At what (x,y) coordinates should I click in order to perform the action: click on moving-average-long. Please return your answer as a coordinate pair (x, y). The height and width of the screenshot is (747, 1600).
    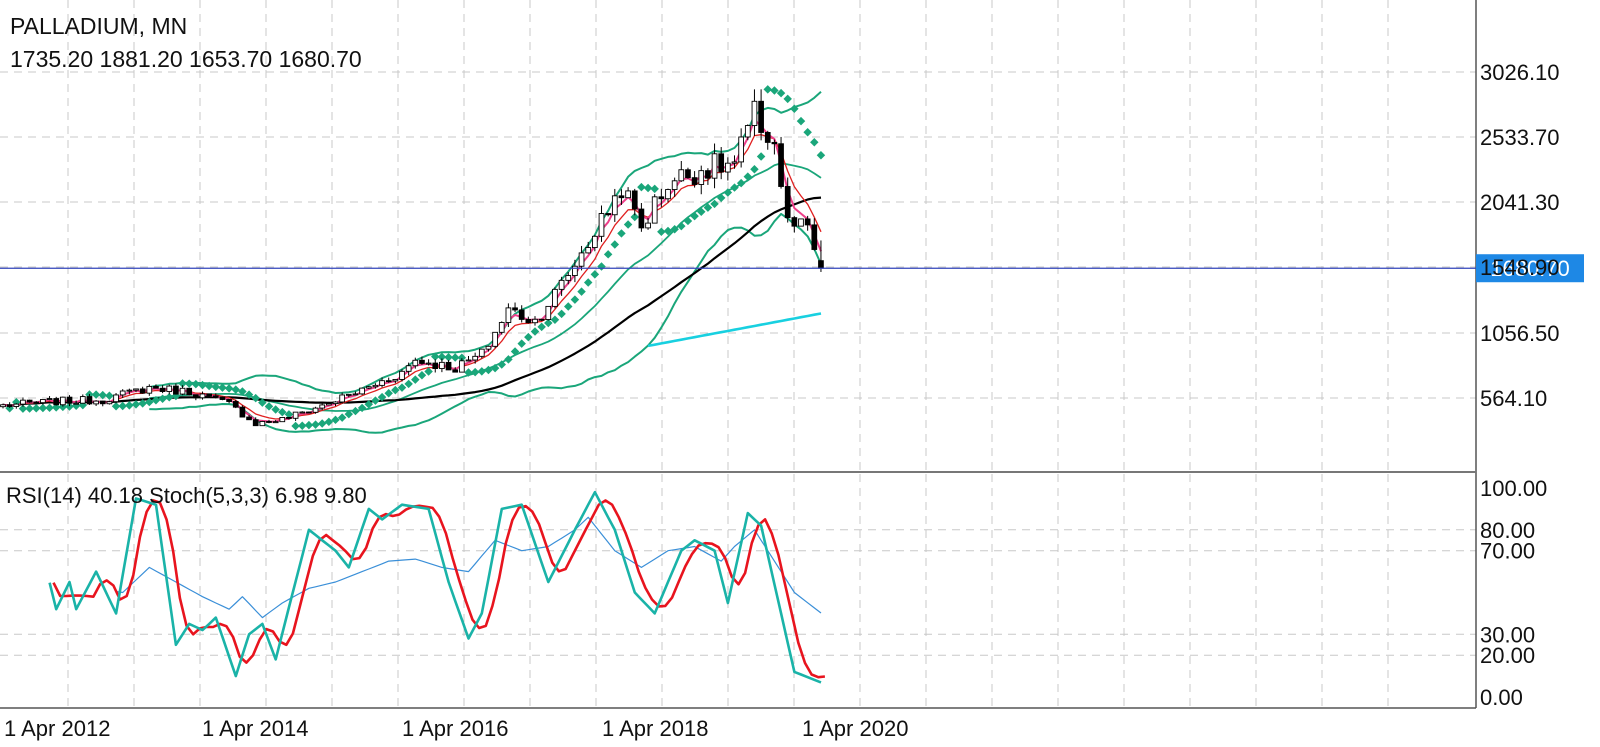
    Looking at the image, I should click on (412, 301).